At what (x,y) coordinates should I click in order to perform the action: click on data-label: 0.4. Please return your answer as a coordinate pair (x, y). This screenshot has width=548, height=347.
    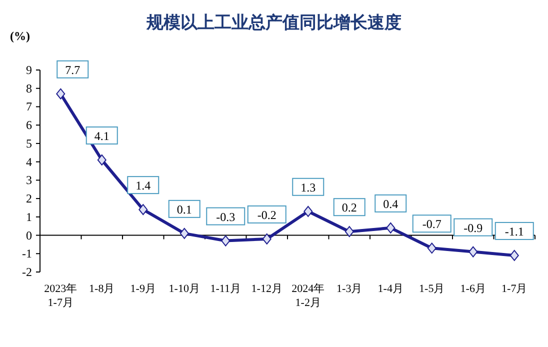
    Looking at the image, I should click on (390, 203).